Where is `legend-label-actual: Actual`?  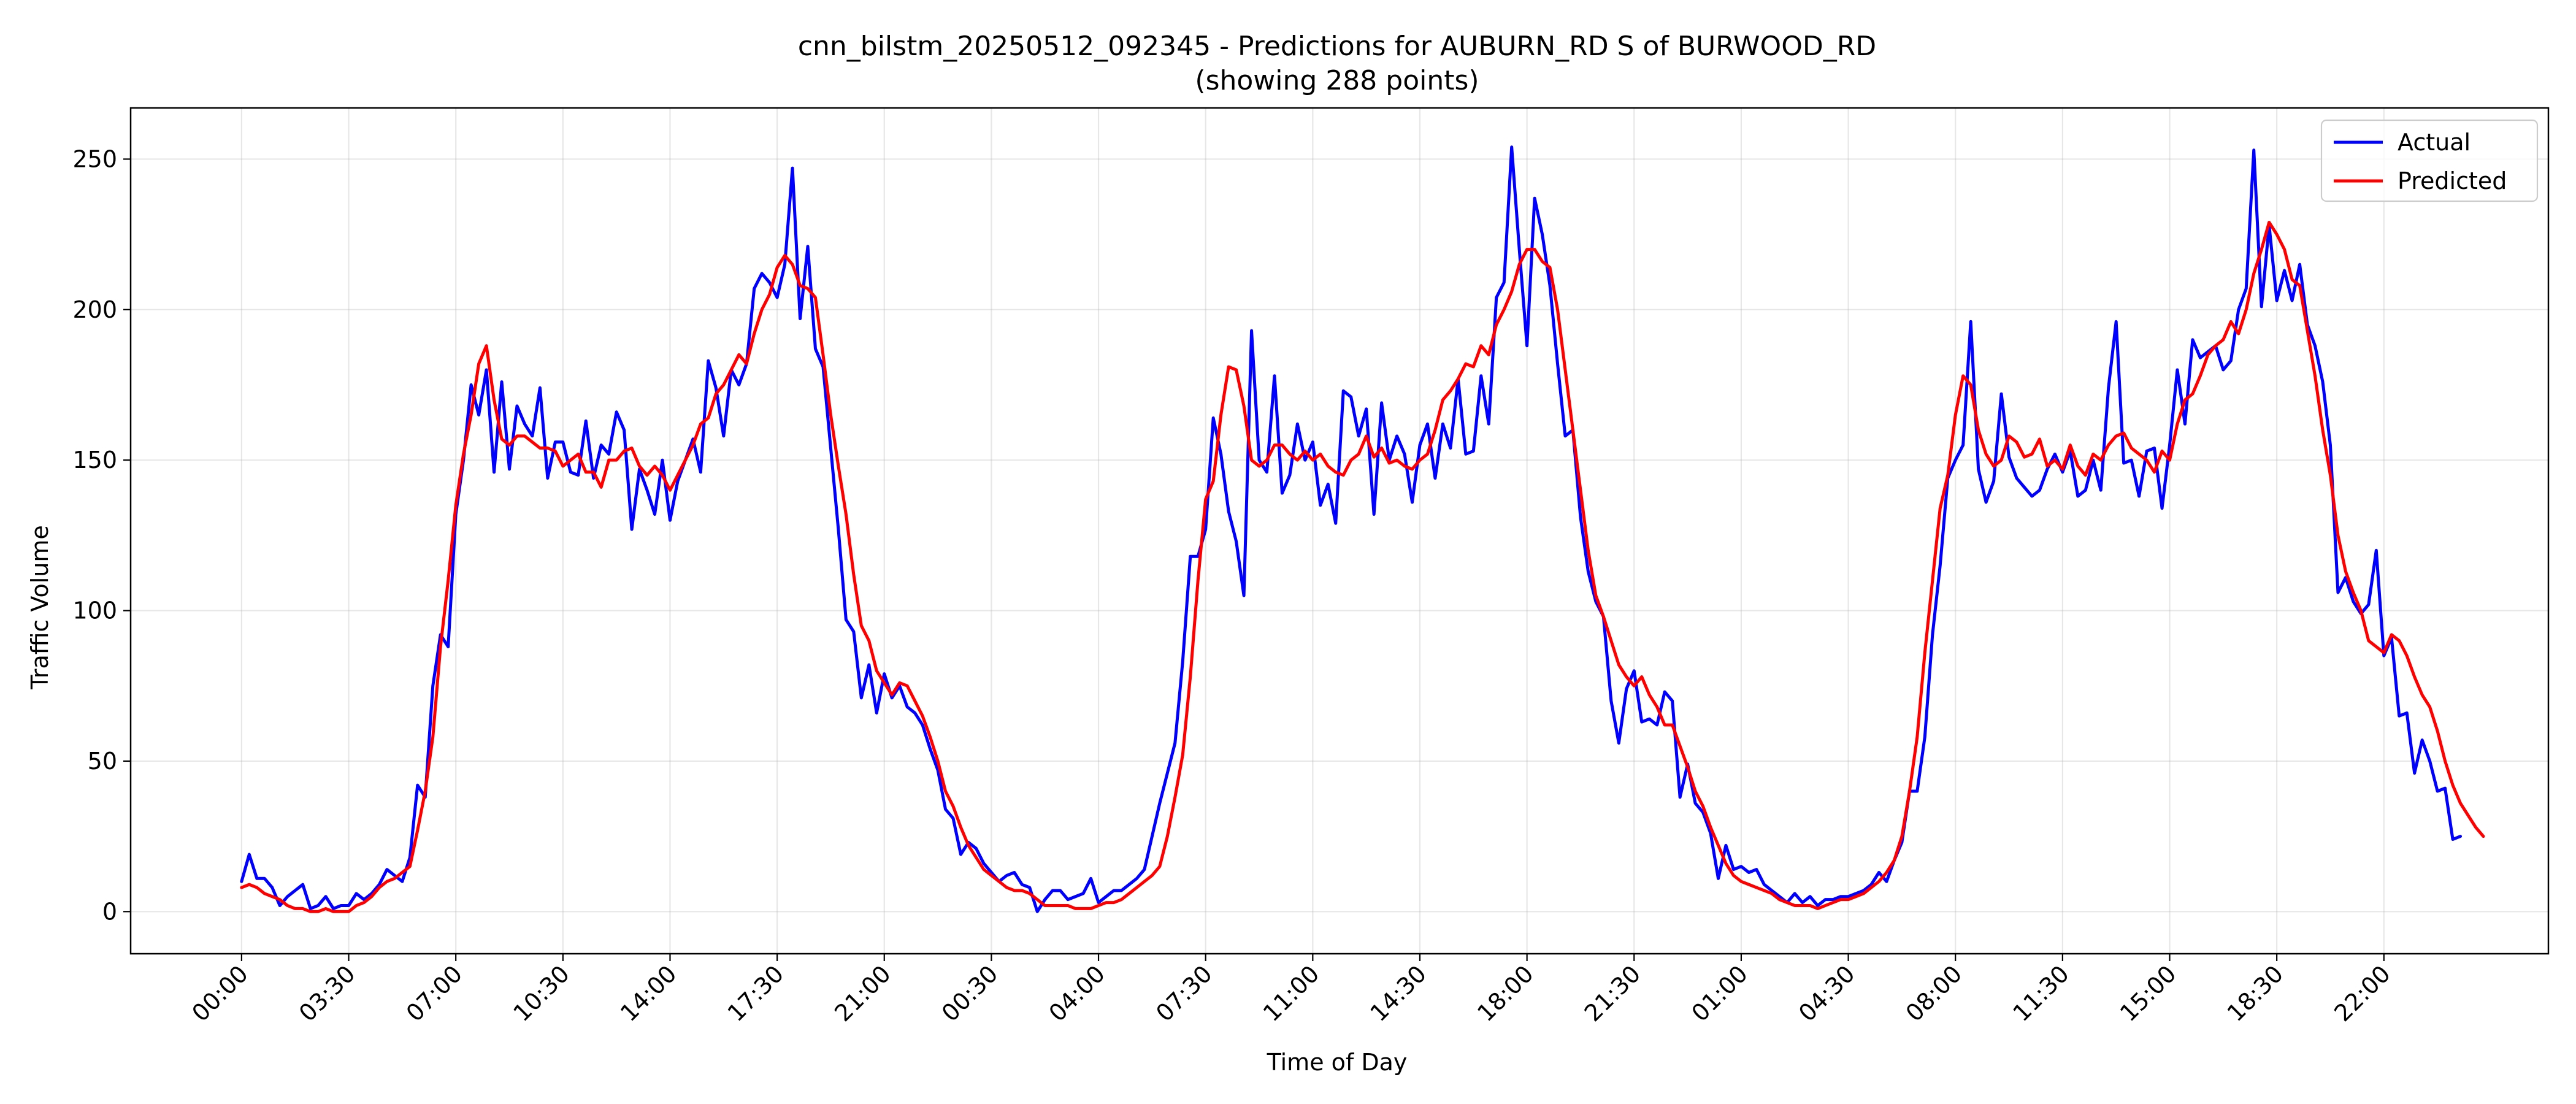 legend-label-actual: Actual is located at coordinates (2434, 142).